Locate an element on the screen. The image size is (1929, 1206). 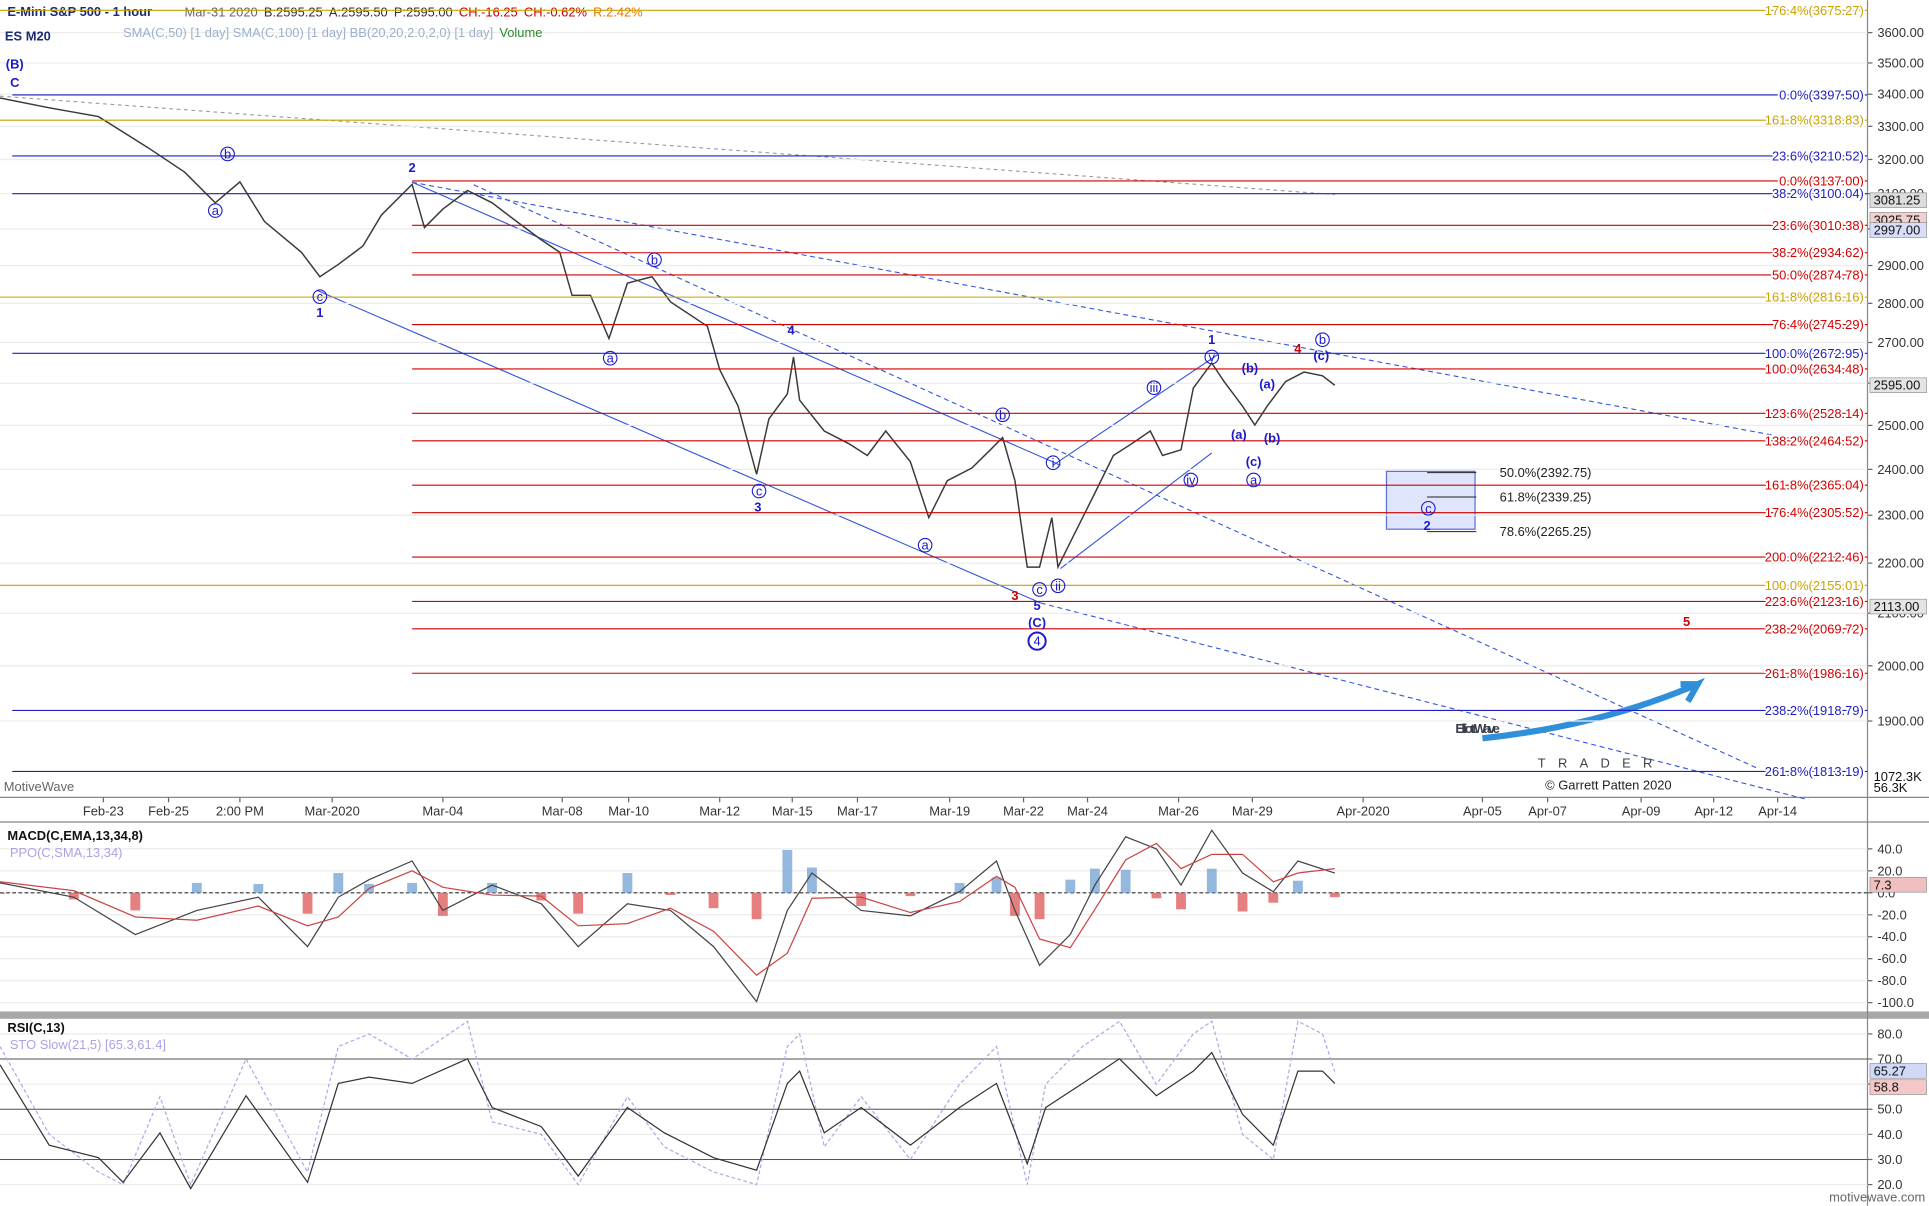
fib-level-label: 100.0%(2672.95) is located at coordinates (1814, 353).